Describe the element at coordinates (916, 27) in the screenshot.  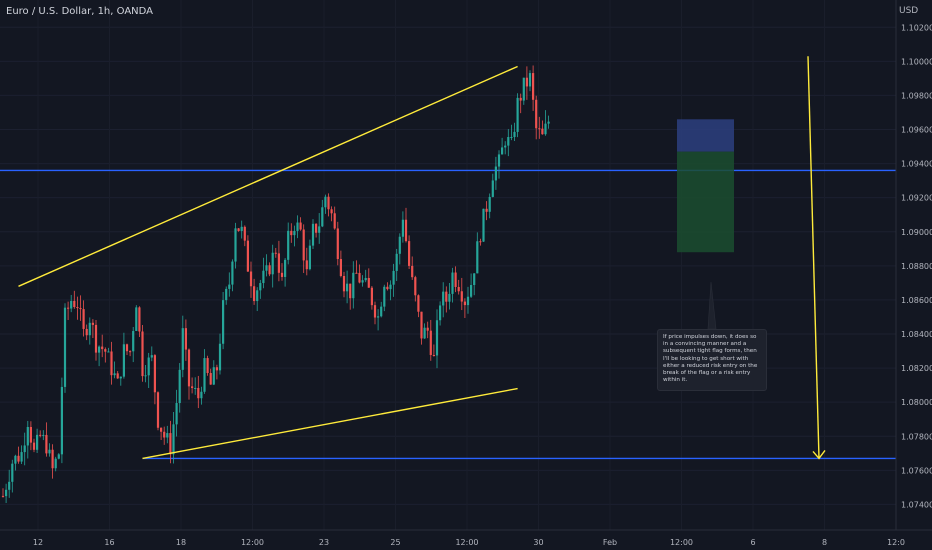
I see `price-tick-label: 1.10200` at that location.